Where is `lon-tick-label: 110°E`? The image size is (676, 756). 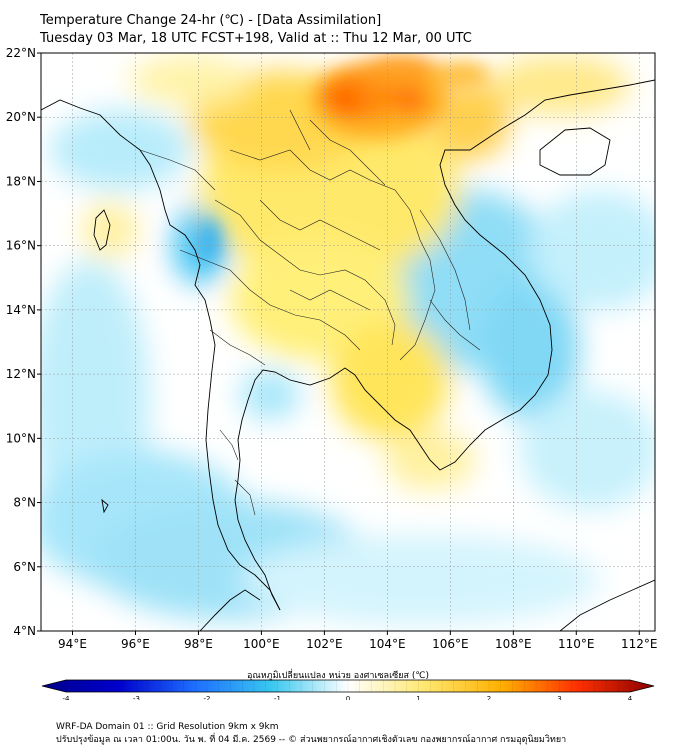
lon-tick-label: 110°E is located at coordinates (576, 644).